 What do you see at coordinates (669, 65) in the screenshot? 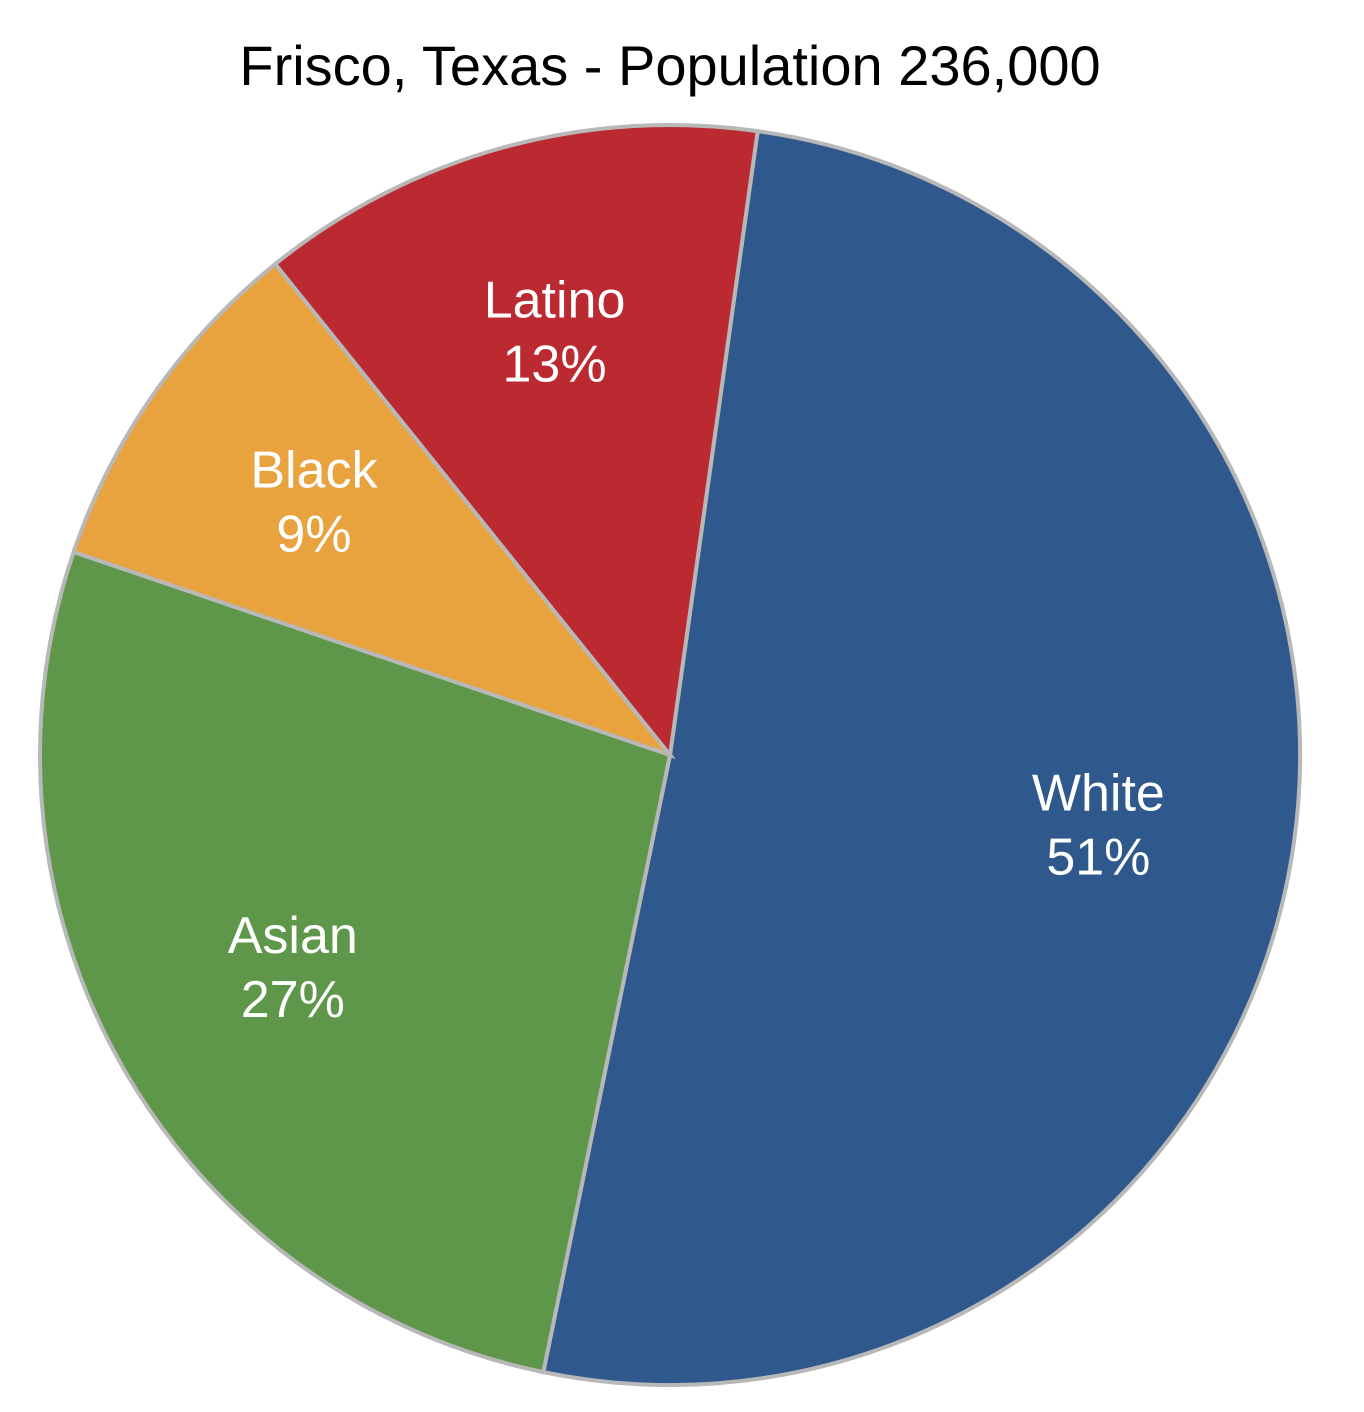
I see `chart-title: Frisco, Texas - Population 236,000` at bounding box center [669, 65].